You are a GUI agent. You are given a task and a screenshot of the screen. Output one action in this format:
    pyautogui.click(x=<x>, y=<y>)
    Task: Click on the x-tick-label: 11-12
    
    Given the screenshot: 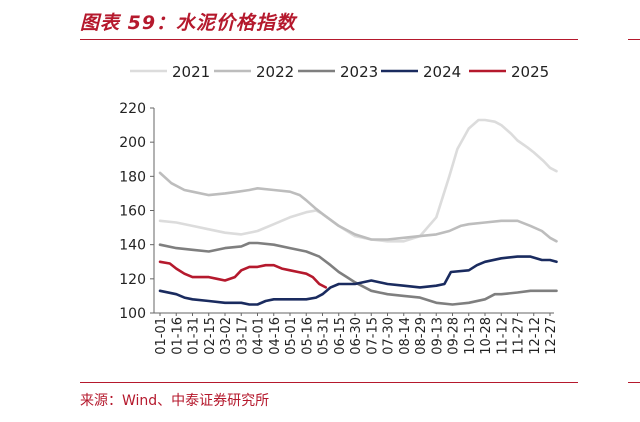 What is the action you would take?
    pyautogui.click(x=502, y=336)
    